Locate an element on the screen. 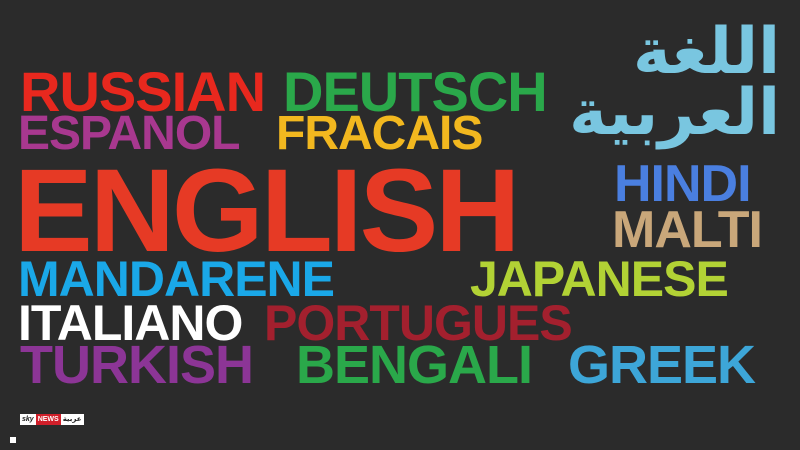  word-arabic-line2: العربية is located at coordinates (674, 112).